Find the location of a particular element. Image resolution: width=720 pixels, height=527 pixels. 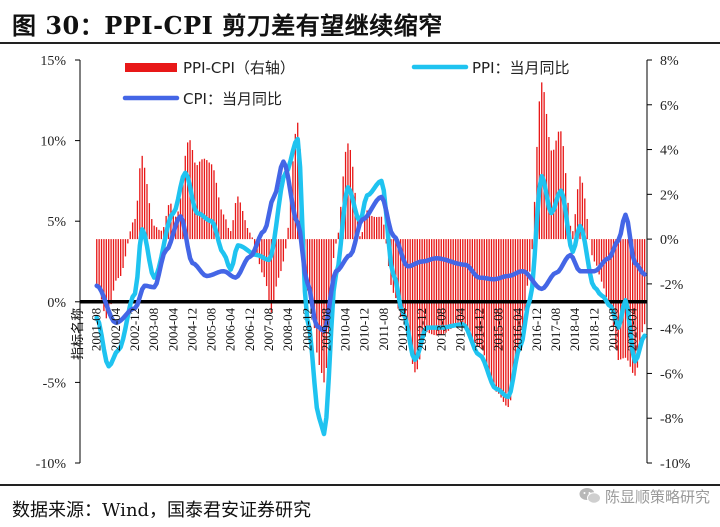

right-tick-label: 0% is located at coordinates (669, 240).